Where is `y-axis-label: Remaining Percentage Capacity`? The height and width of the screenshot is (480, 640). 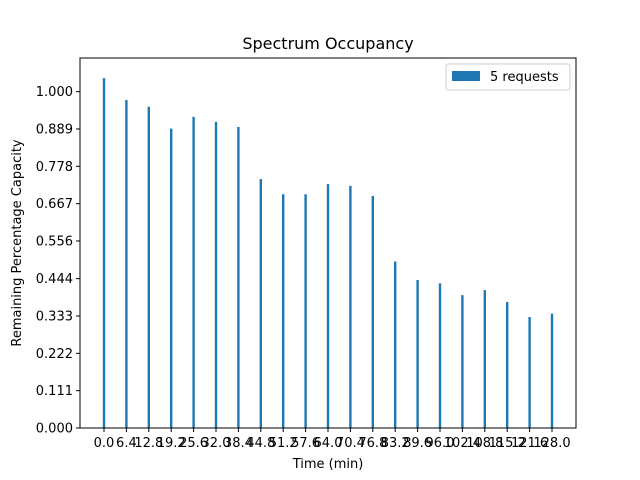 y-axis-label: Remaining Percentage Capacity is located at coordinates (17, 243).